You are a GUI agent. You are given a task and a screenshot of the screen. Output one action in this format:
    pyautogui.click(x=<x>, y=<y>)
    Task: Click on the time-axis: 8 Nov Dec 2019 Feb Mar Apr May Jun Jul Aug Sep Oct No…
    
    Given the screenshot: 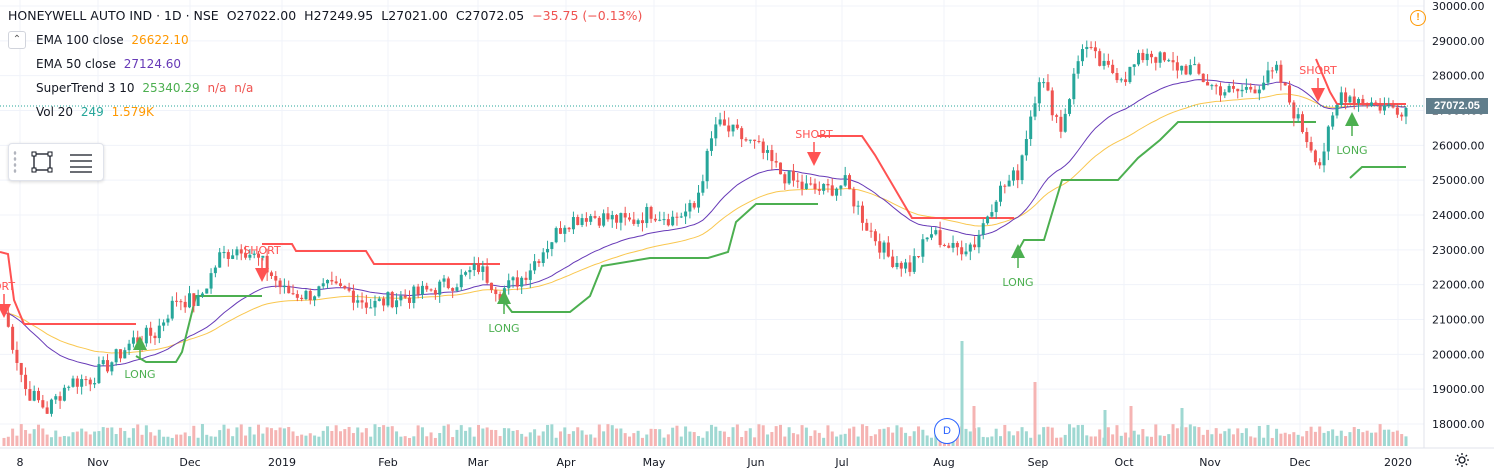 What is the action you would take?
    pyautogui.click(x=715, y=462)
    